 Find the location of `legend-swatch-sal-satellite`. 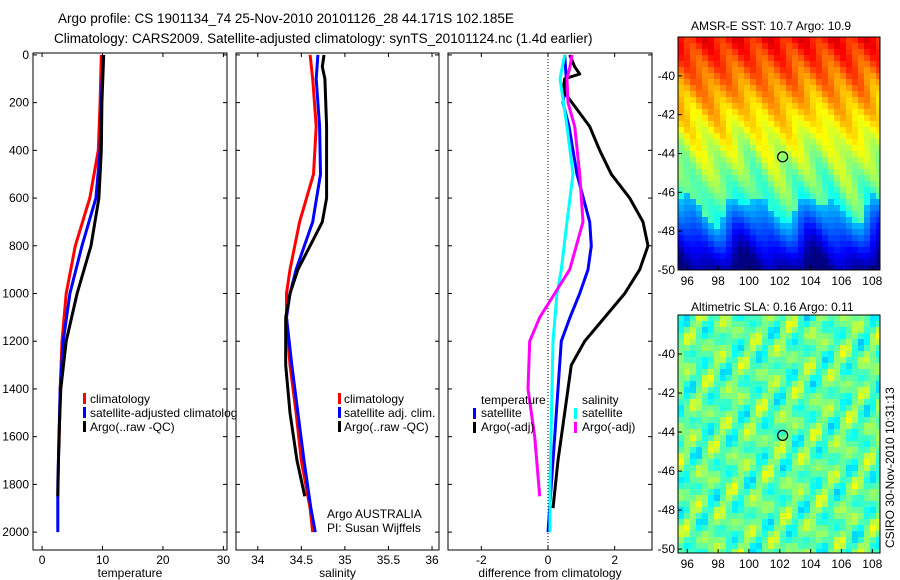

legend-swatch-sal-satellite is located at coordinates (575, 413).